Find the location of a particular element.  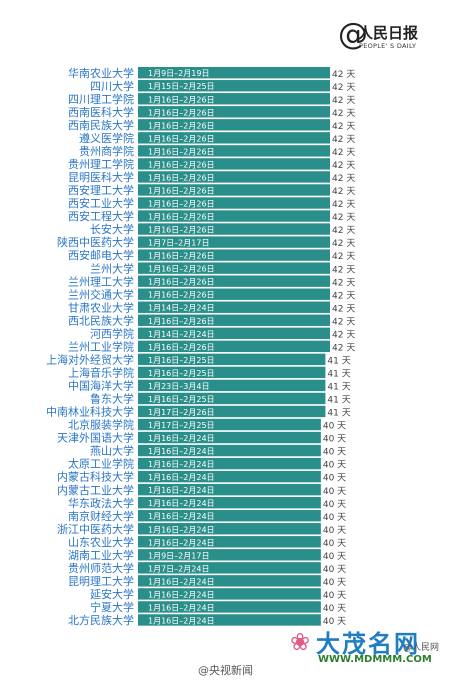

category-label: 昆明理工大学 is located at coordinates (101, 581).